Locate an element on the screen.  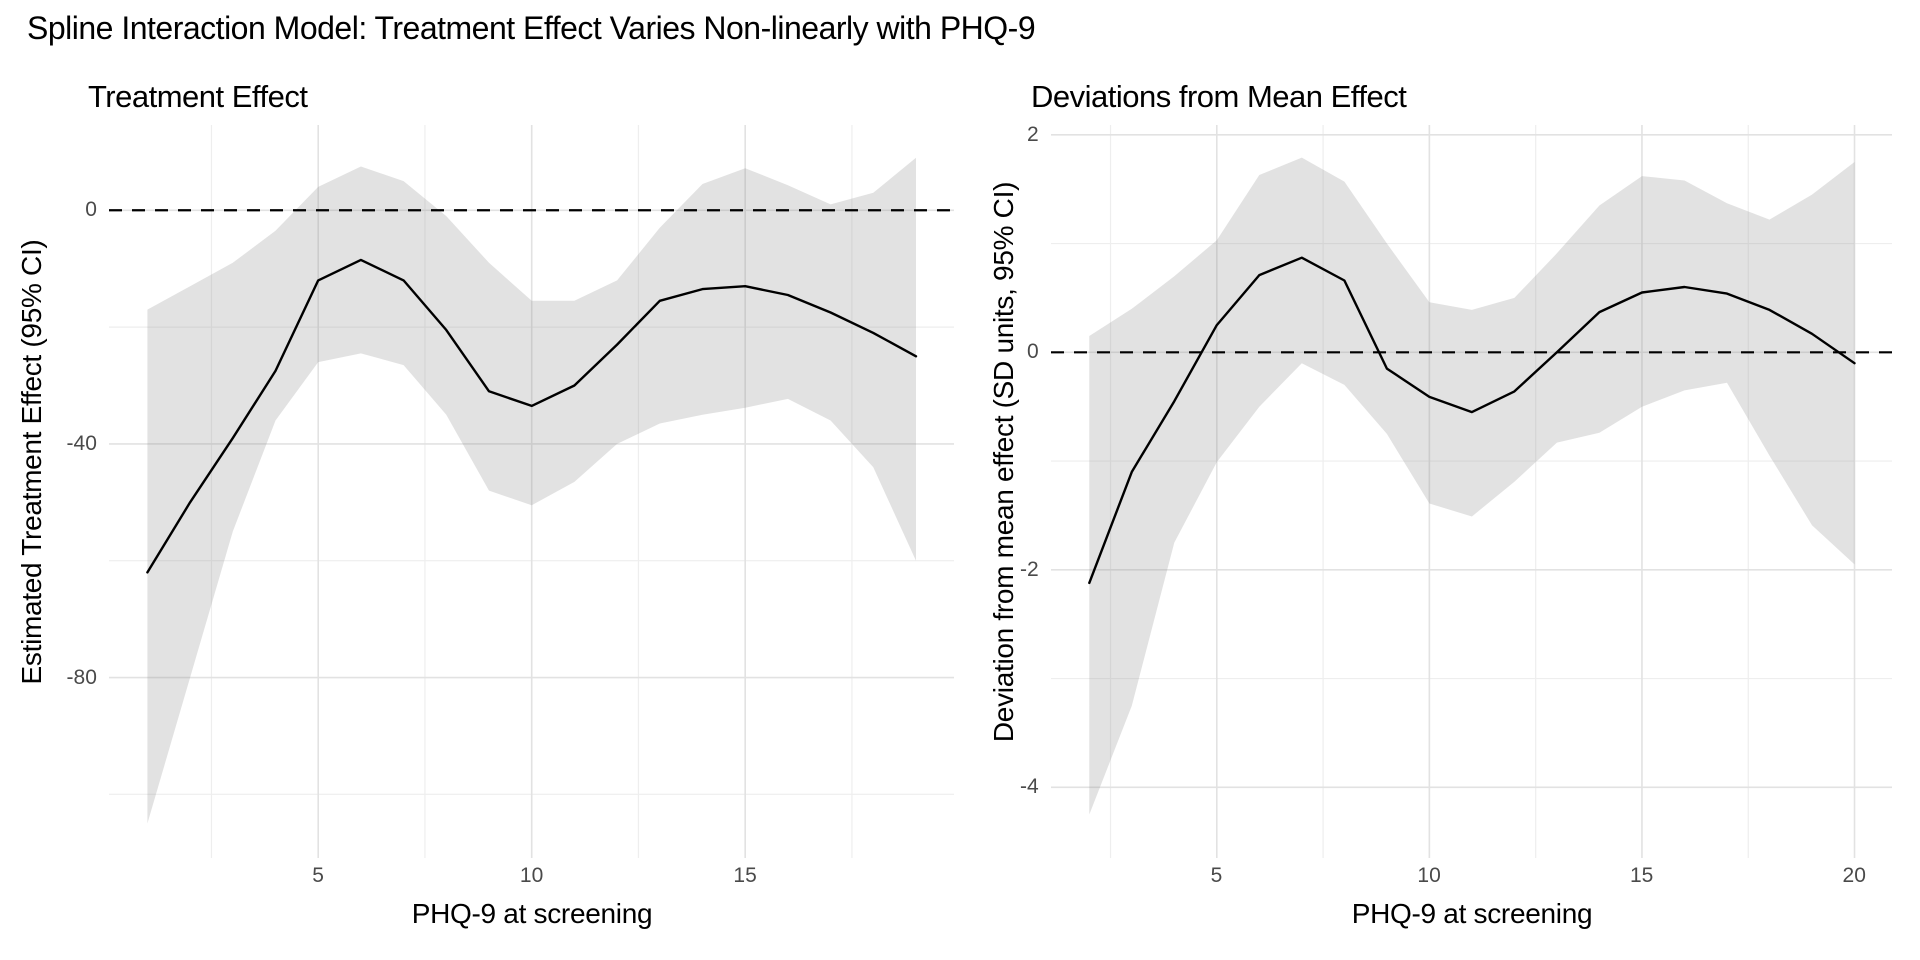
left-y-axis-title: Estimated Treatment Effect (95% CI) is located at coordinates (31, 462).